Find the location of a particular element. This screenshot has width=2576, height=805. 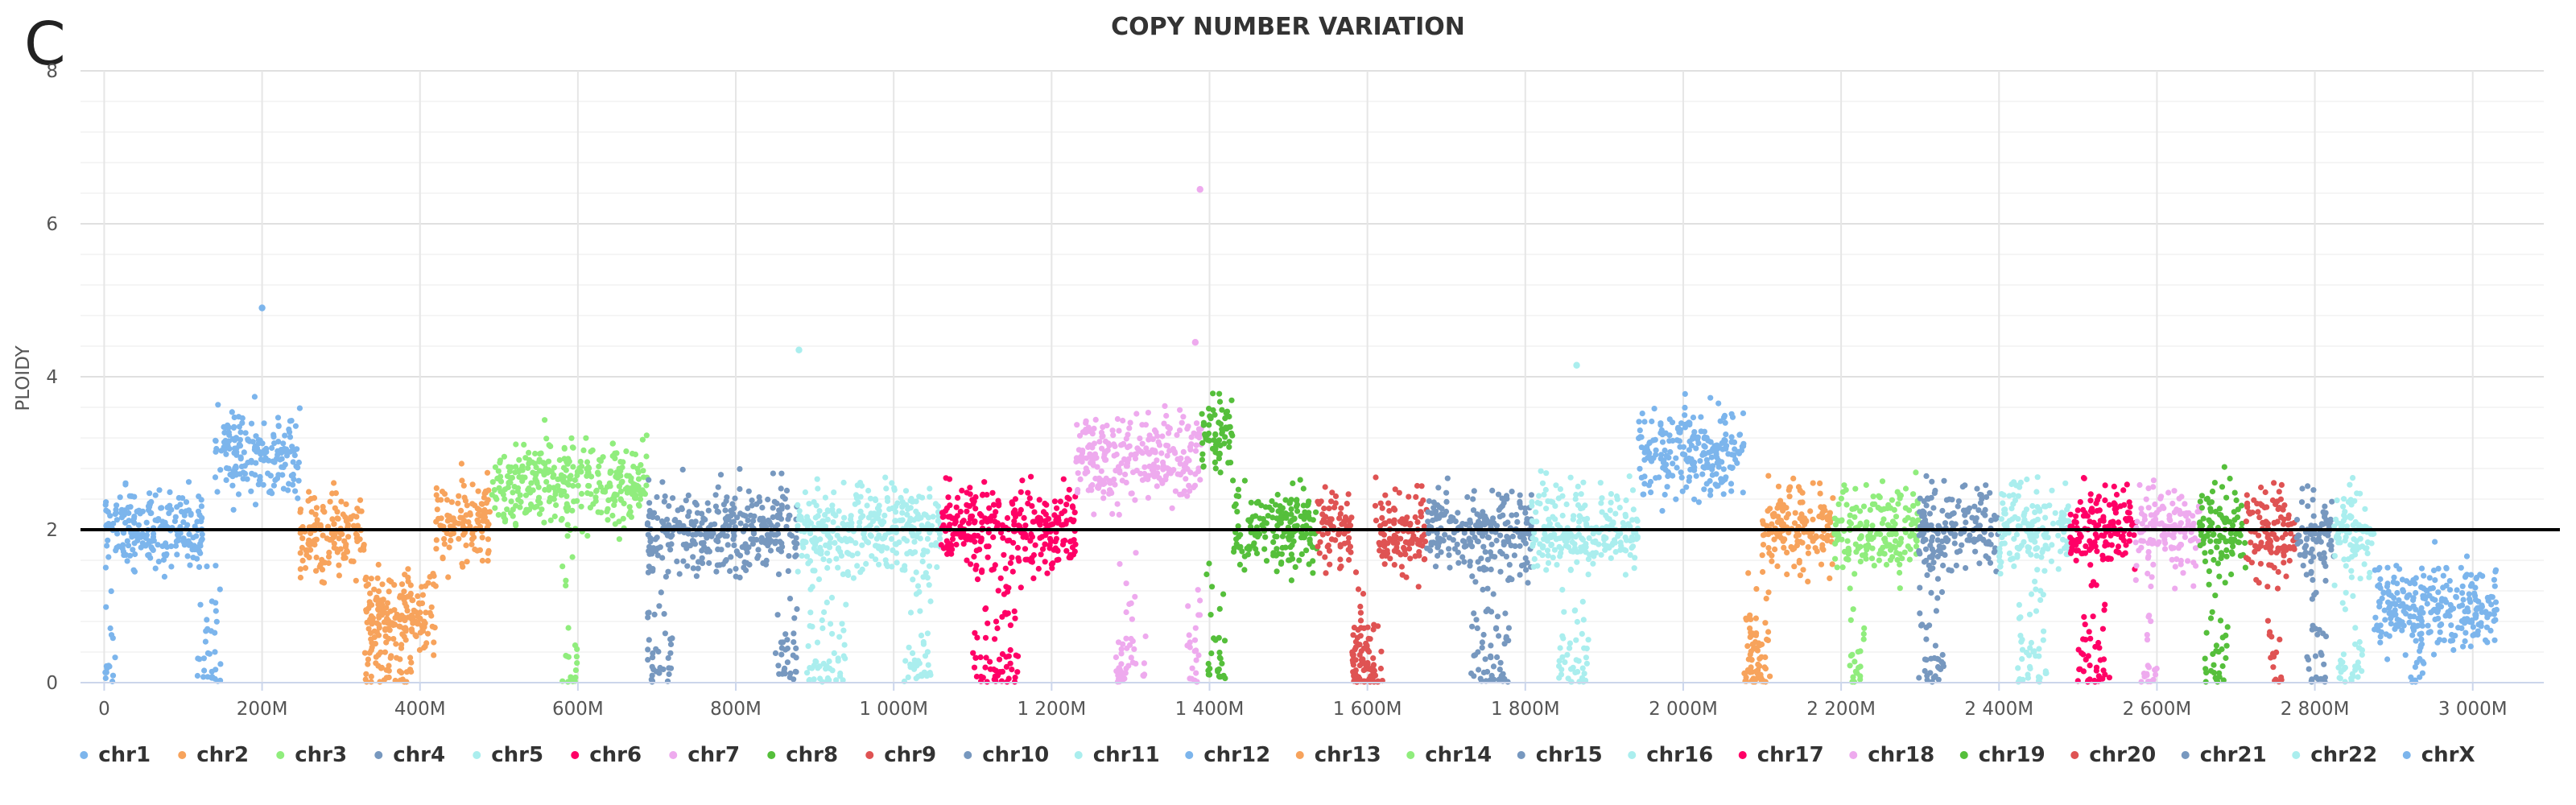

series-chr8 is located at coordinates (1259, 536).